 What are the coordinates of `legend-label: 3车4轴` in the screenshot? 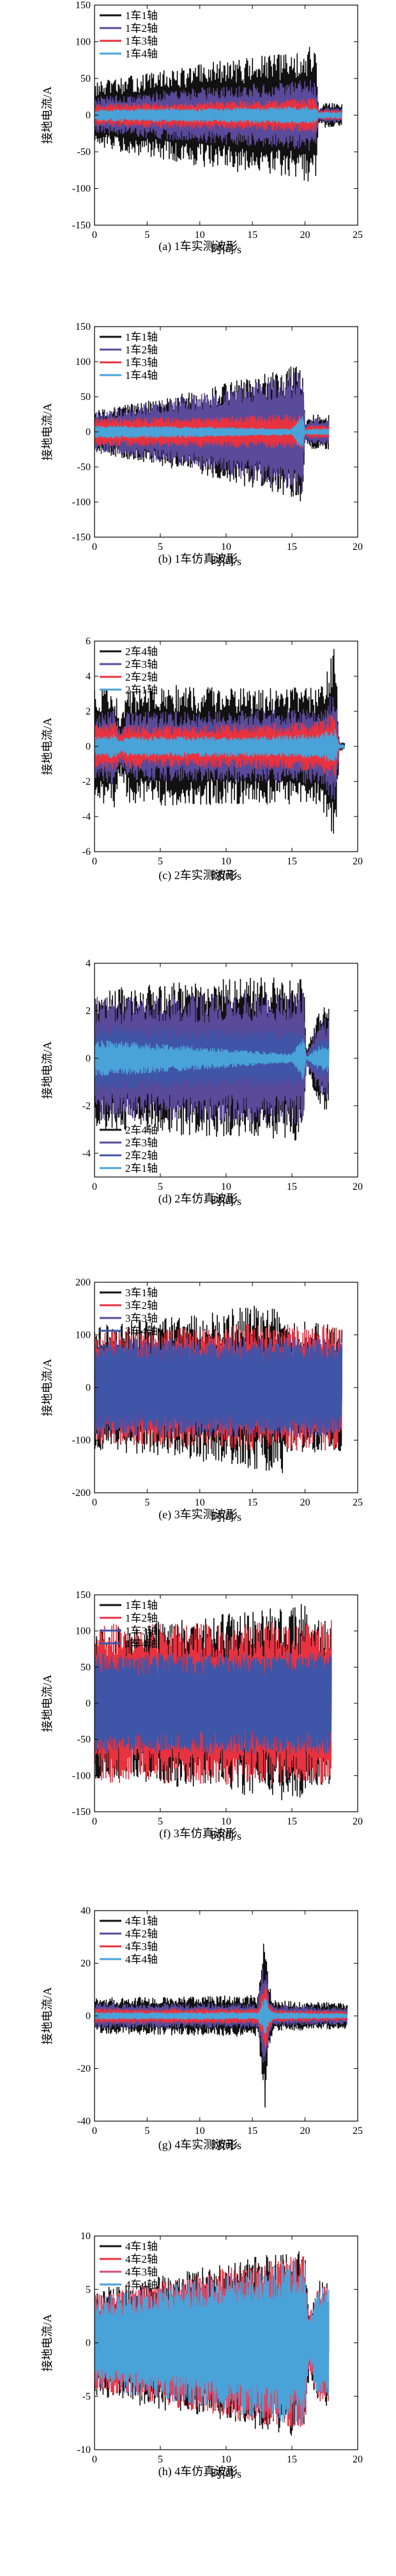 It's located at (141, 1331).